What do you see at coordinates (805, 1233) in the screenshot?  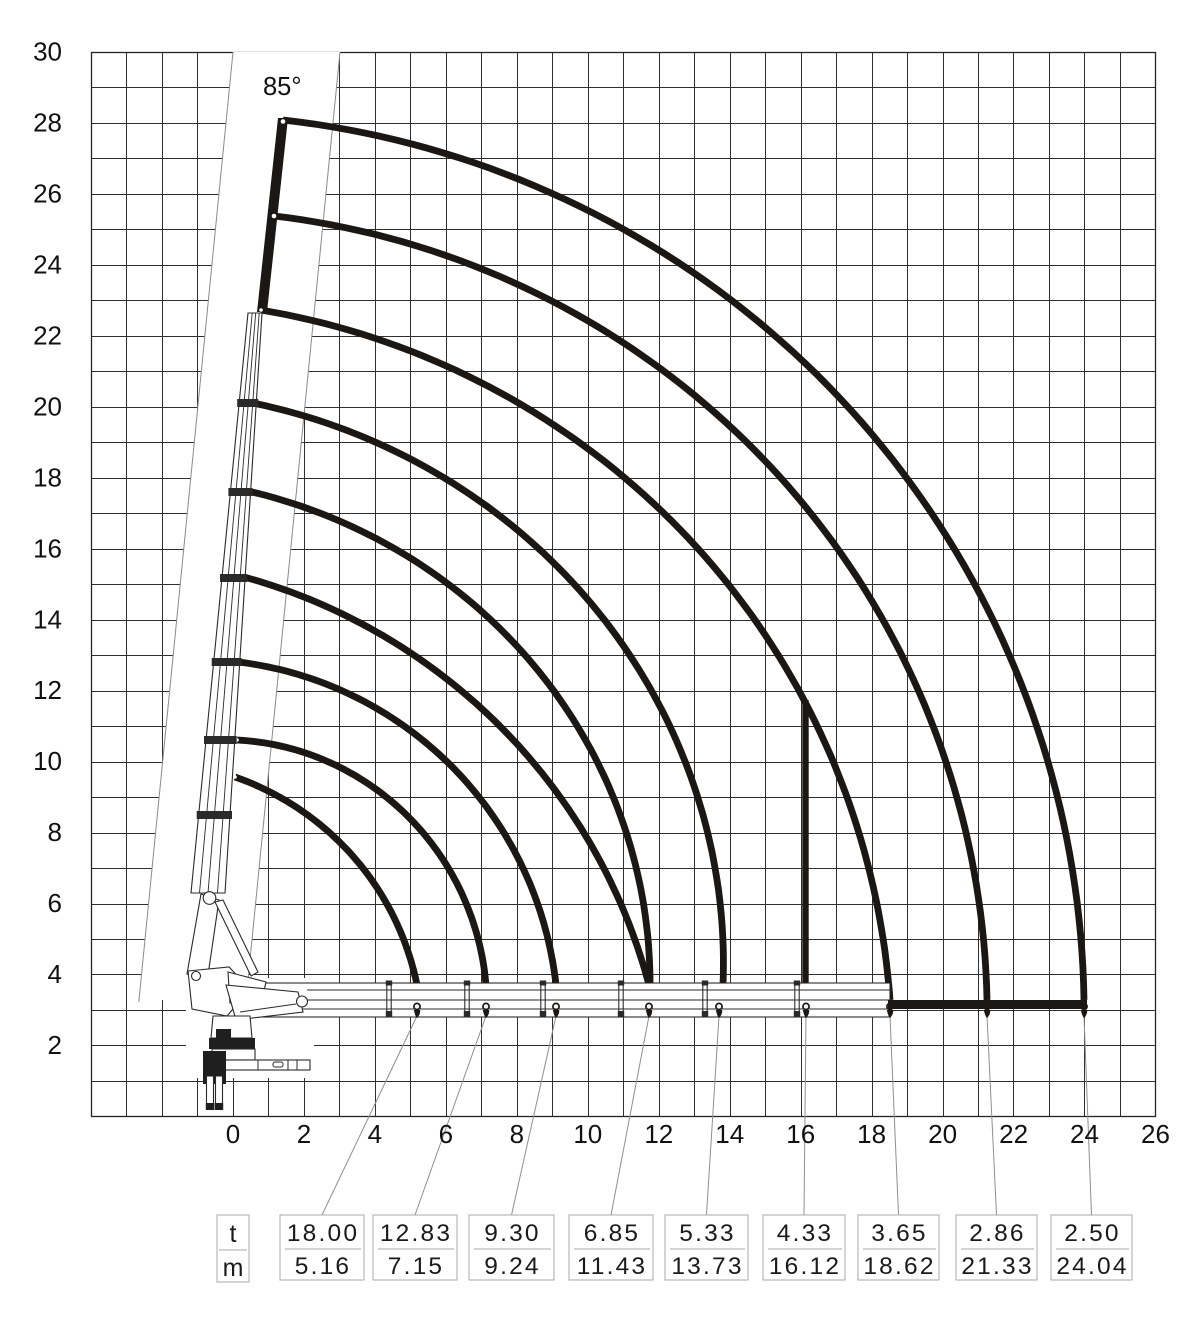 I see `svg-text: 4.33` at bounding box center [805, 1233].